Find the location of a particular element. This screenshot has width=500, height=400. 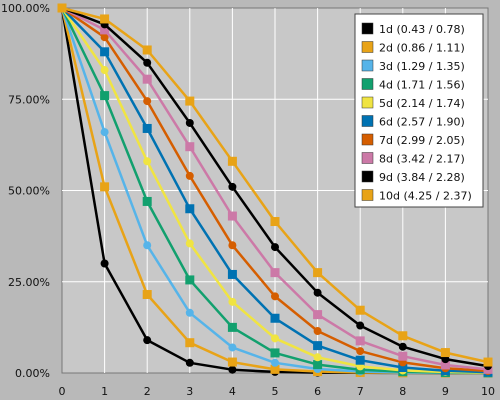

x-tick-label: 2 is located at coordinates (147, 391).